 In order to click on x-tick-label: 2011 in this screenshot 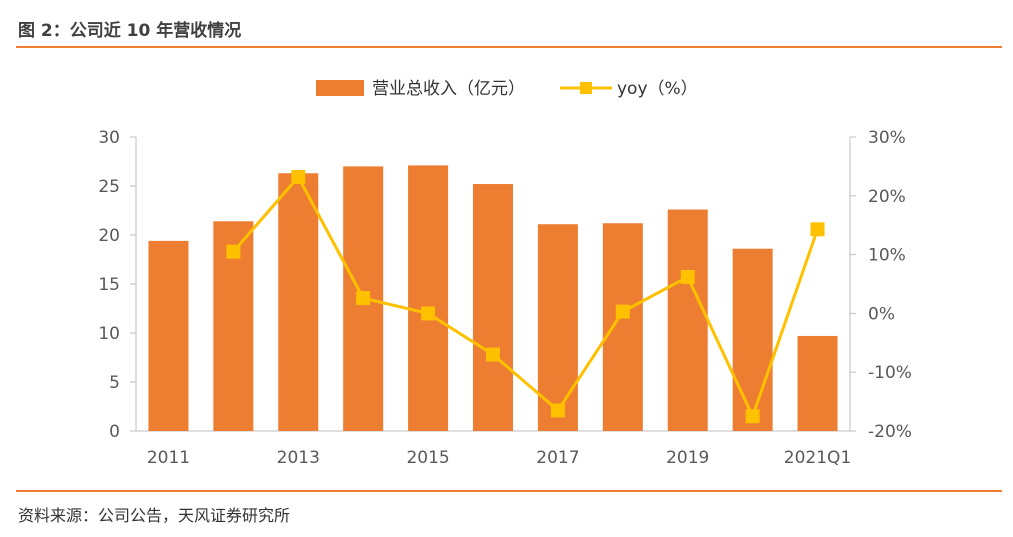, I will do `click(168, 458)`.